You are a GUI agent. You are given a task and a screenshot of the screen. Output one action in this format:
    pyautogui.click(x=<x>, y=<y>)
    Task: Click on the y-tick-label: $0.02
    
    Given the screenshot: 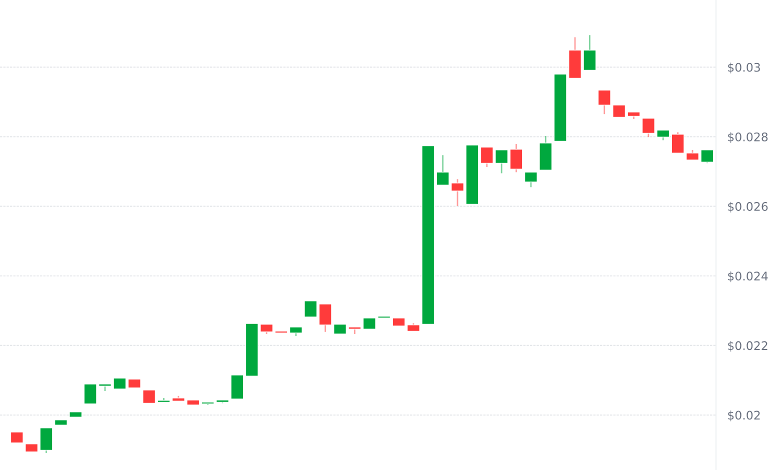 What is the action you would take?
    pyautogui.click(x=744, y=416)
    